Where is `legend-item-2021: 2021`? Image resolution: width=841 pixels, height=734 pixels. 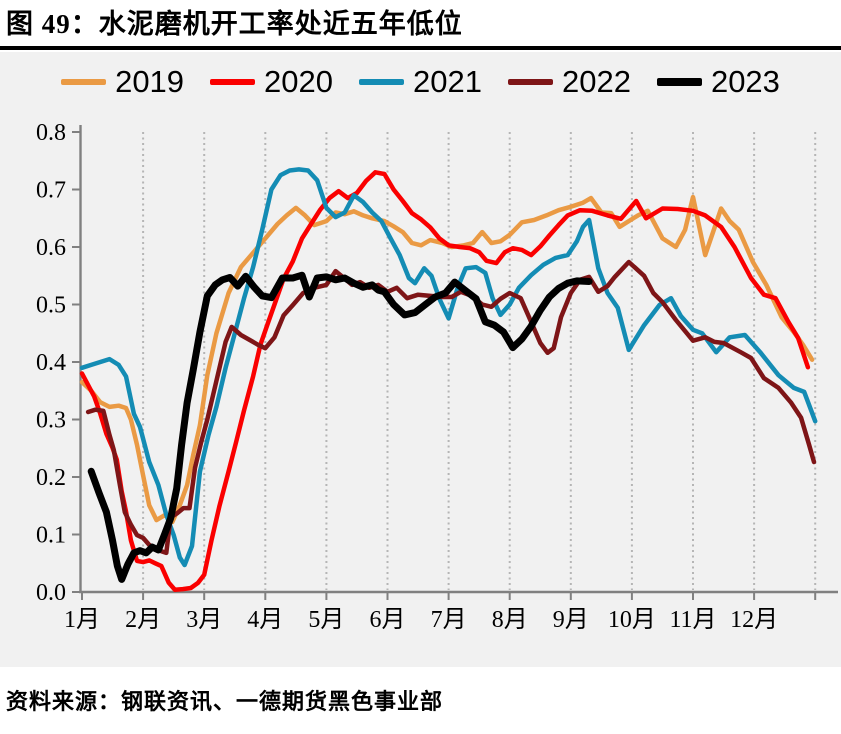
legend-item-2021: 2021 is located at coordinates (420, 81).